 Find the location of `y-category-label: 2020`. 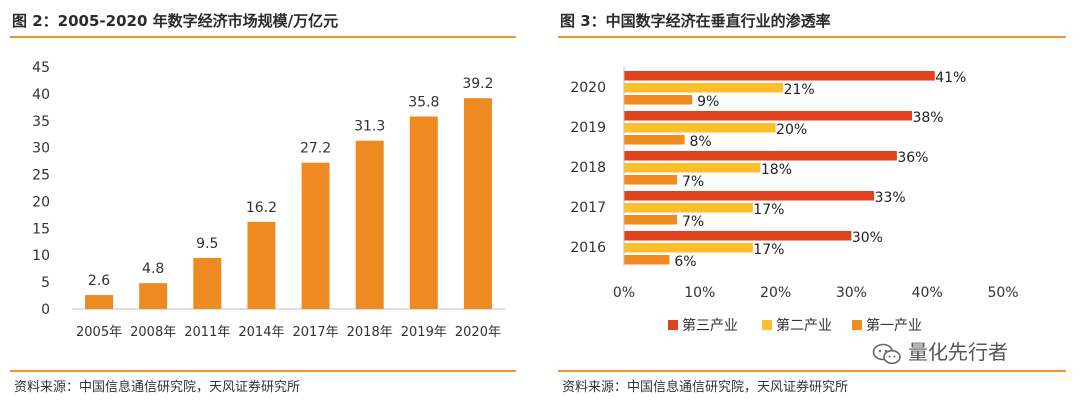

y-category-label: 2020 is located at coordinates (588, 88).